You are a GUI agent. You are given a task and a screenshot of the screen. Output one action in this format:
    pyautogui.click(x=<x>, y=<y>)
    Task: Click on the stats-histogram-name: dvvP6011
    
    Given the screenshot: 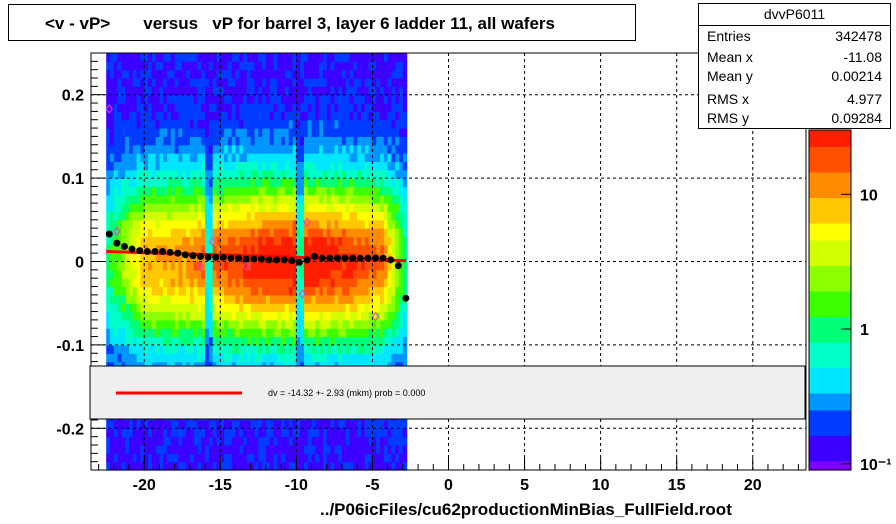 What is the action you would take?
    pyautogui.click(x=794, y=14)
    